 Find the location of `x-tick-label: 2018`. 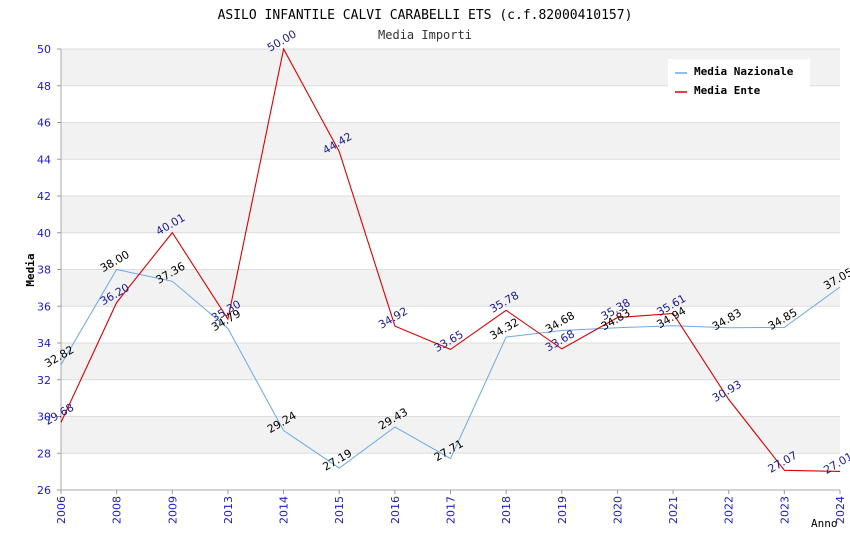

x-tick-label: 2018 is located at coordinates (506, 510).